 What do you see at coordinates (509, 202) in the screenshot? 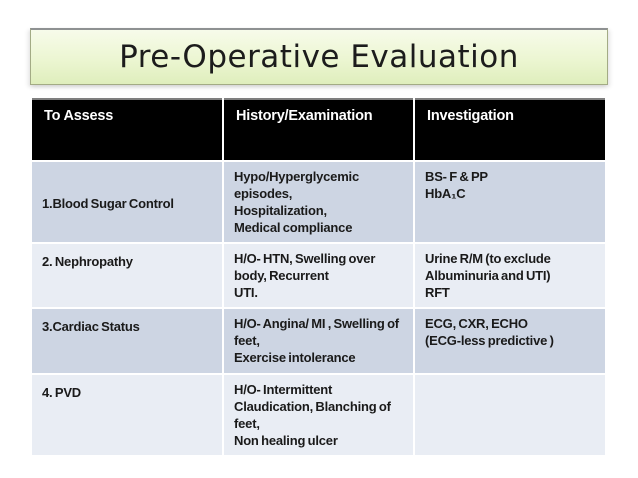
I see `cell-investigation: BS- F & PP HbA₁C` at bounding box center [509, 202].